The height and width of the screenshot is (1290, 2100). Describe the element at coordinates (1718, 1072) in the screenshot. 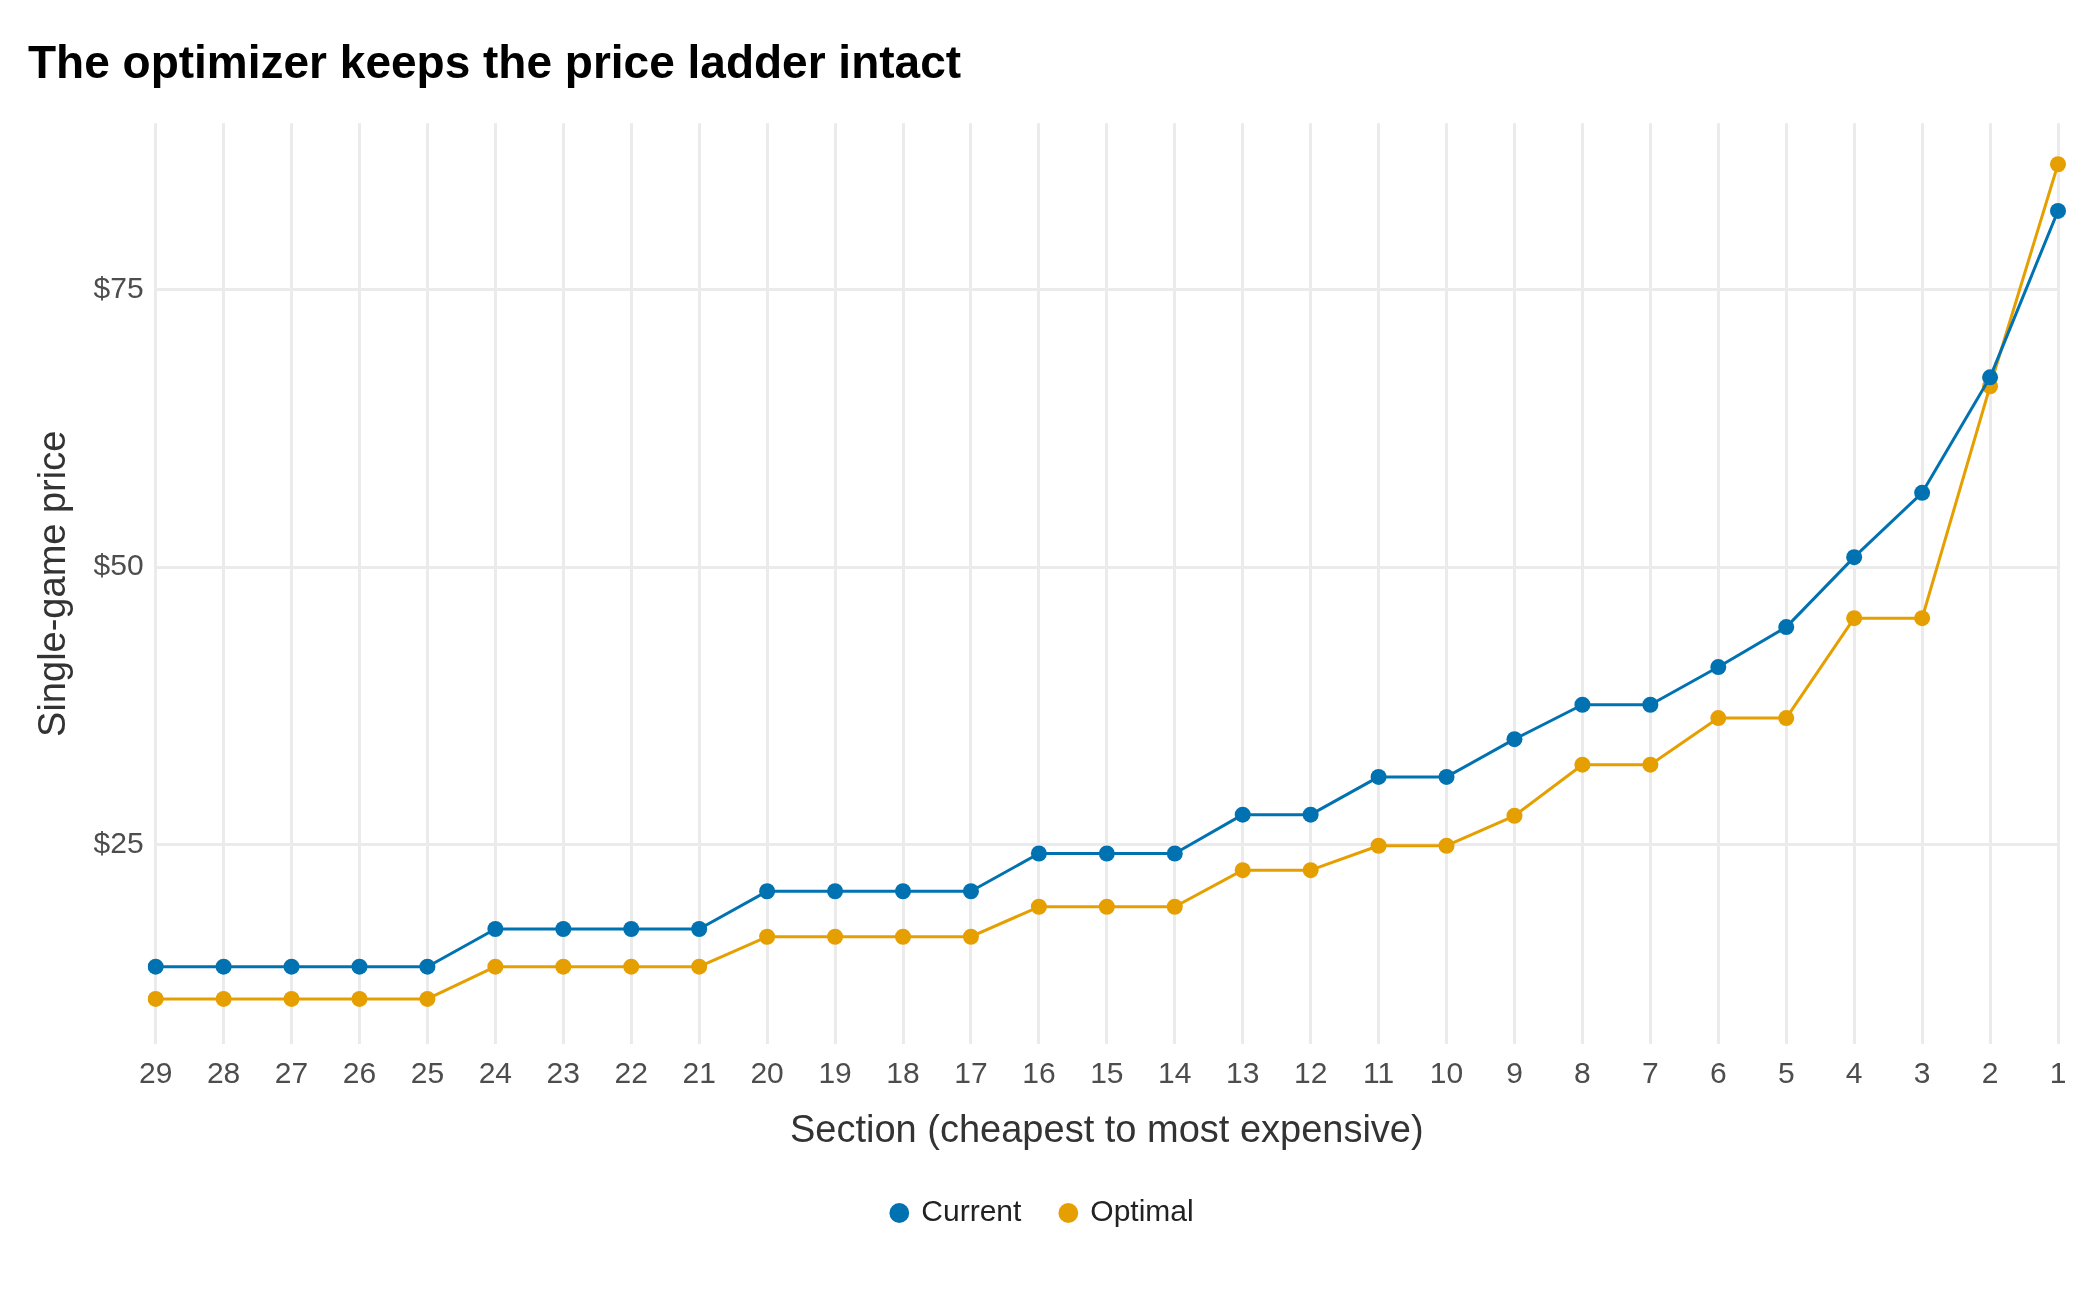

I see `x-tick-label: 6` at that location.